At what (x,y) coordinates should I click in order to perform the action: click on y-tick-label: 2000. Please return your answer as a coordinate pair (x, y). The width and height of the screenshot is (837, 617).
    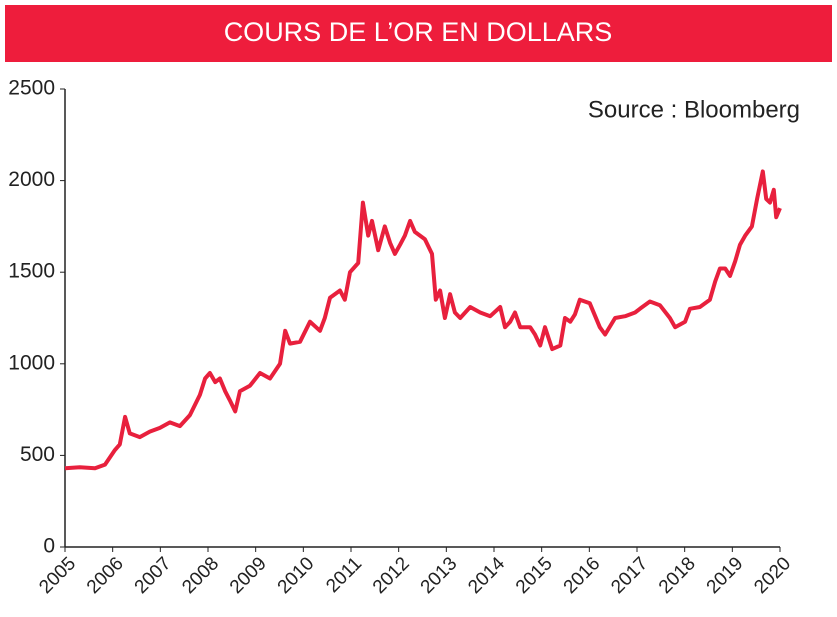
    Looking at the image, I should click on (31, 179).